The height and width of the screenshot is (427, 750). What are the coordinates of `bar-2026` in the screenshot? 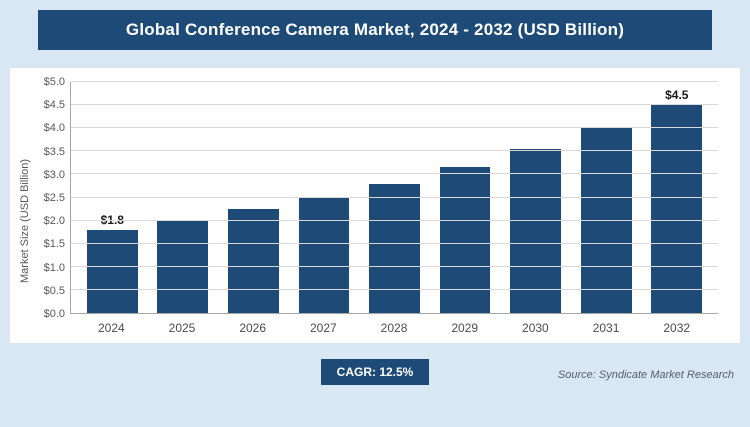 It's located at (253, 261).